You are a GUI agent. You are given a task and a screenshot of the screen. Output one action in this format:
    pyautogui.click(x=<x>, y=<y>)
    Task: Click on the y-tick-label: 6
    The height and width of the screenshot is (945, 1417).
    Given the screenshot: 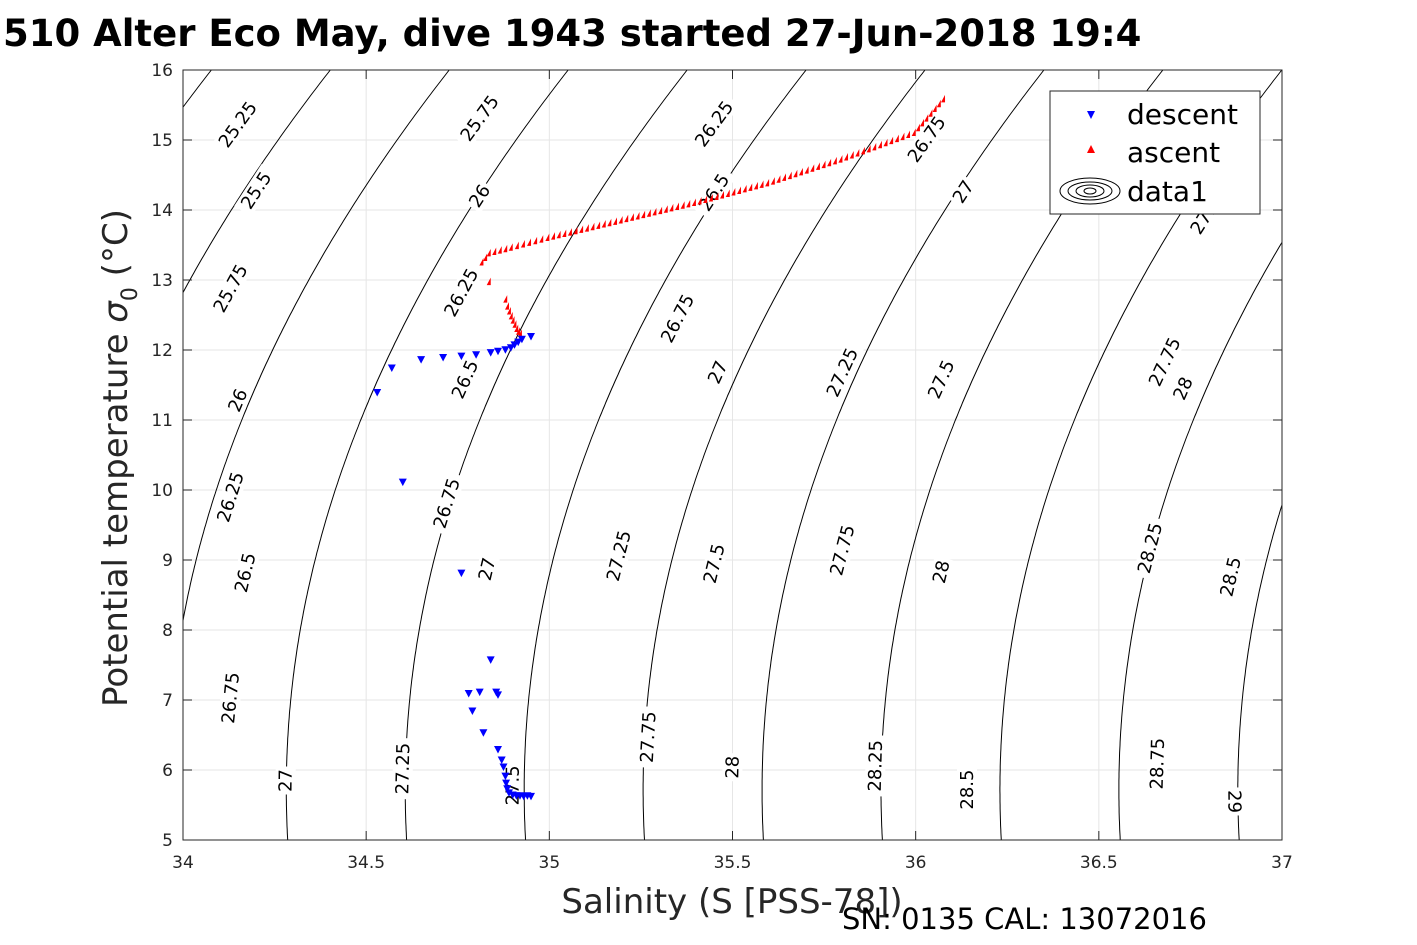 What is the action you would take?
    pyautogui.click(x=167, y=771)
    